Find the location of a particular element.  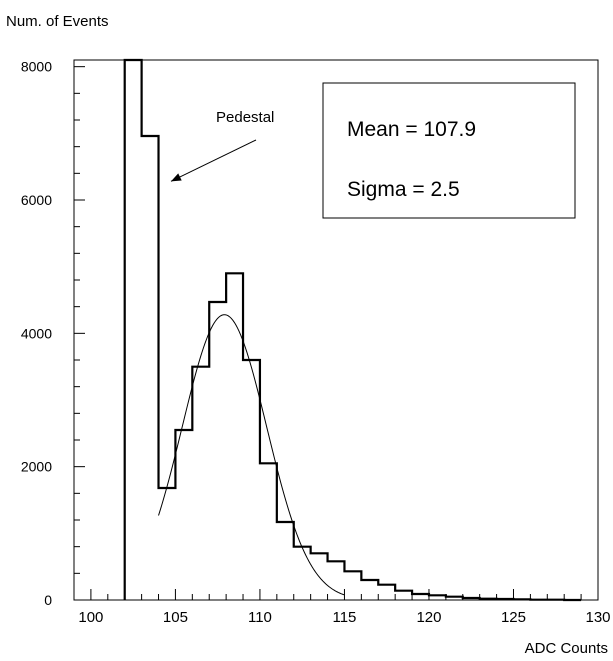

x-tick-label: 100 is located at coordinates (90, 617).